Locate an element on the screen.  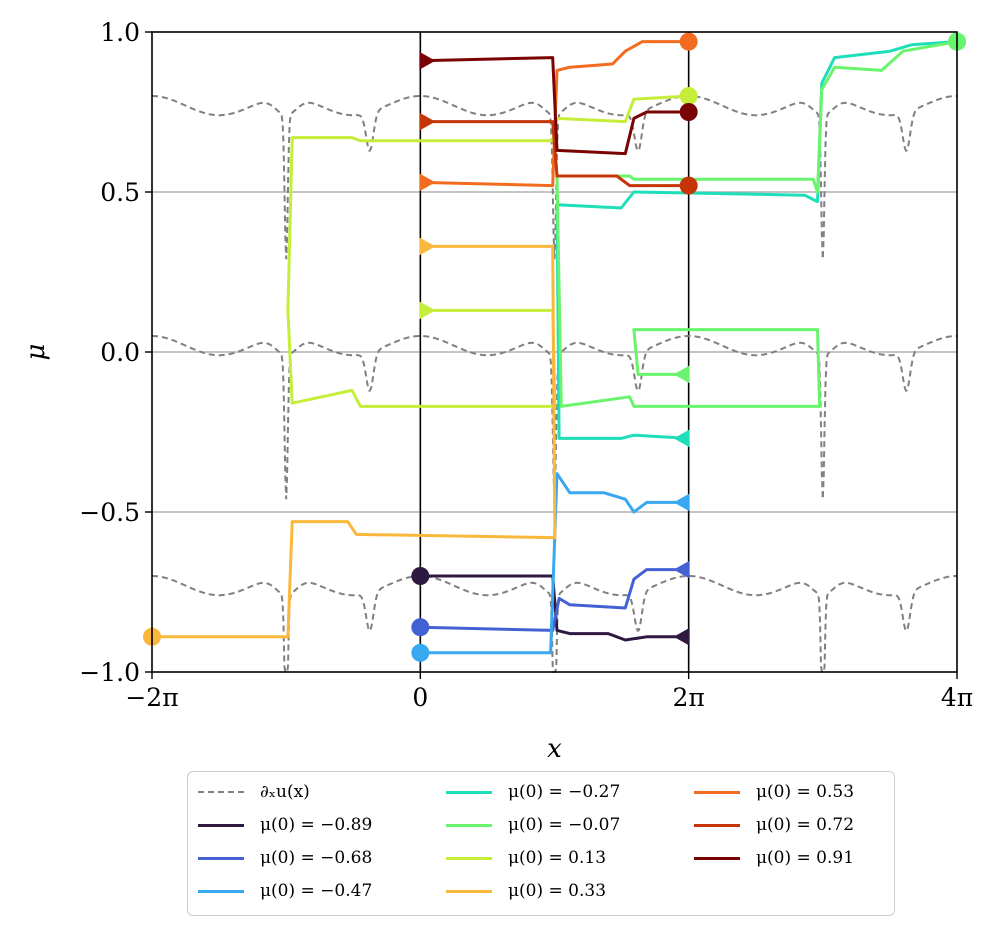
legend-item: μ(0) = 0.72 is located at coordinates (774, 825).